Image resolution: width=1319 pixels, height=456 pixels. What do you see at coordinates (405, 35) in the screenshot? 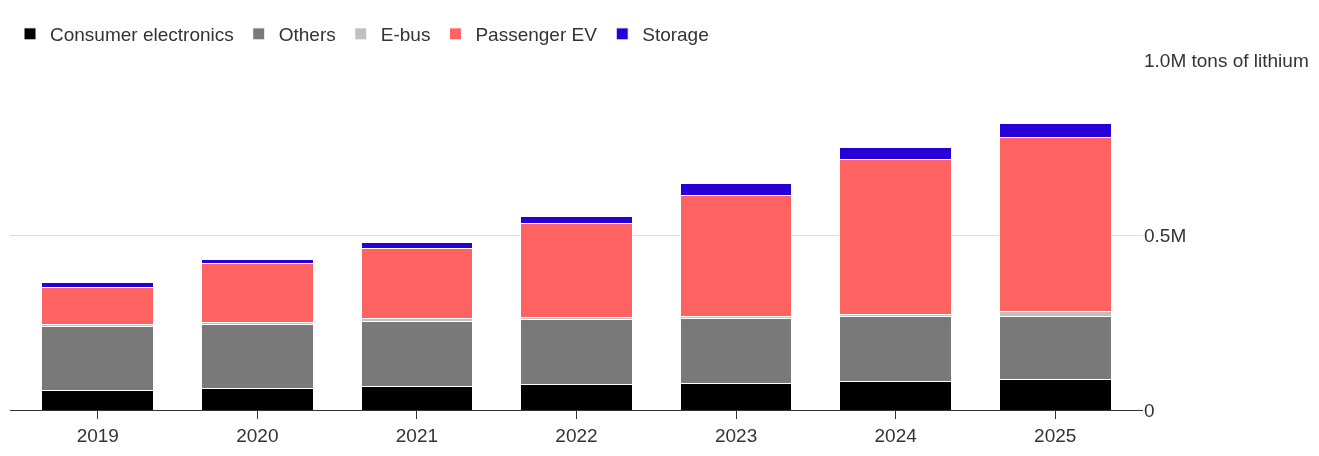
I see `legend-label: E-bus` at bounding box center [405, 35].